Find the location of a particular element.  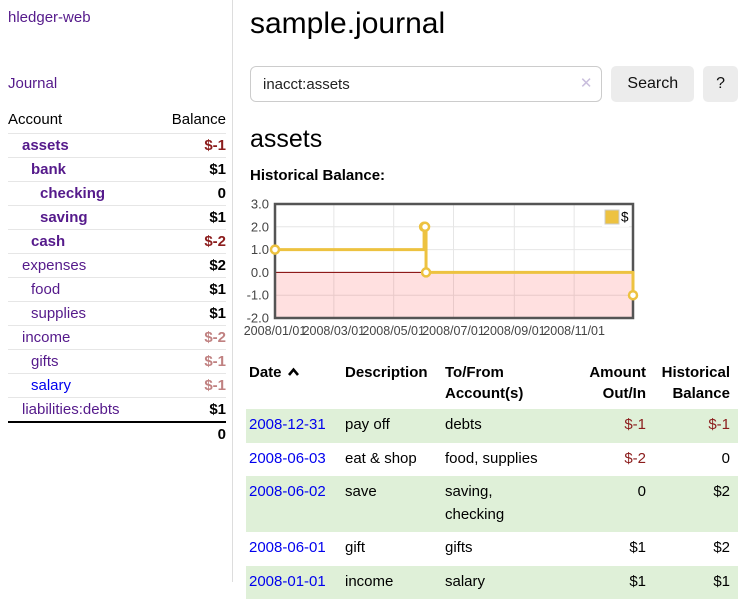

register-header-date: Date is located at coordinates (294, 383).